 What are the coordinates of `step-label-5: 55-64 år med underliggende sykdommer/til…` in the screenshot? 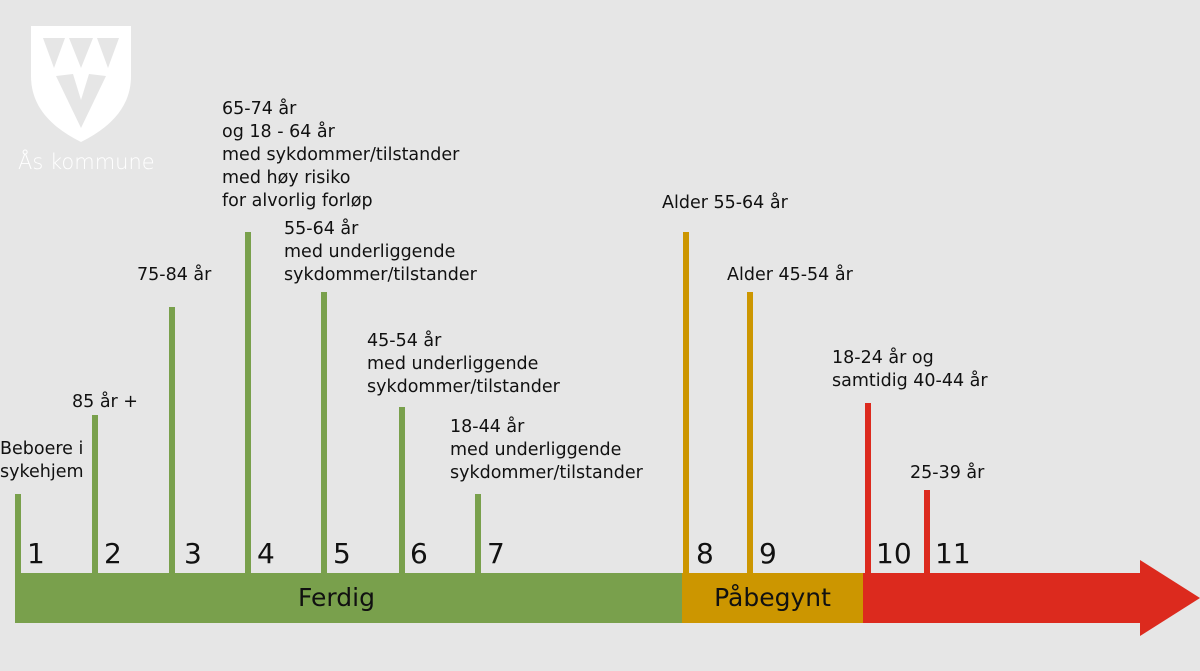 It's located at (380, 252).